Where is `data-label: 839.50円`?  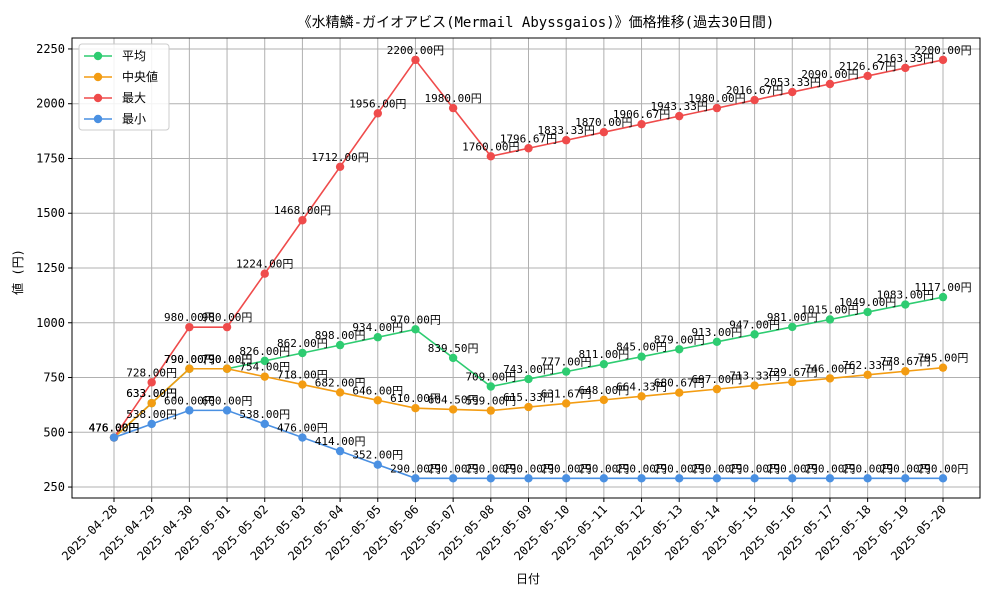 data-label: 839.50円 is located at coordinates (453, 348).